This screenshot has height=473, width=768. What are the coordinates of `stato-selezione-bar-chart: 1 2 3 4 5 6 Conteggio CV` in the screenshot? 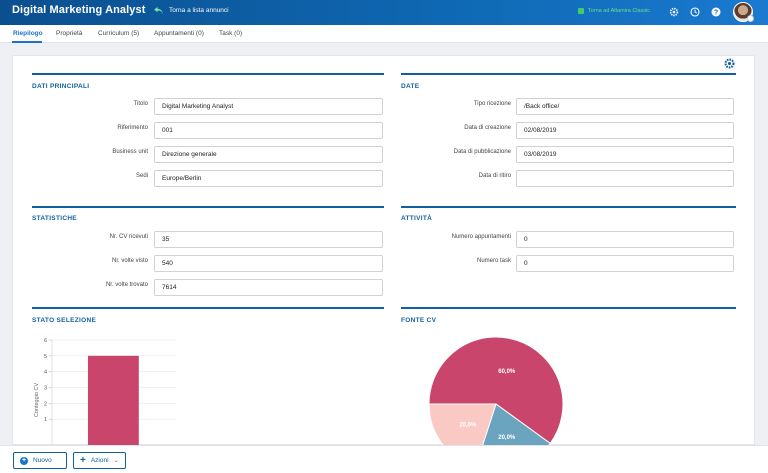 It's located at (105, 391).